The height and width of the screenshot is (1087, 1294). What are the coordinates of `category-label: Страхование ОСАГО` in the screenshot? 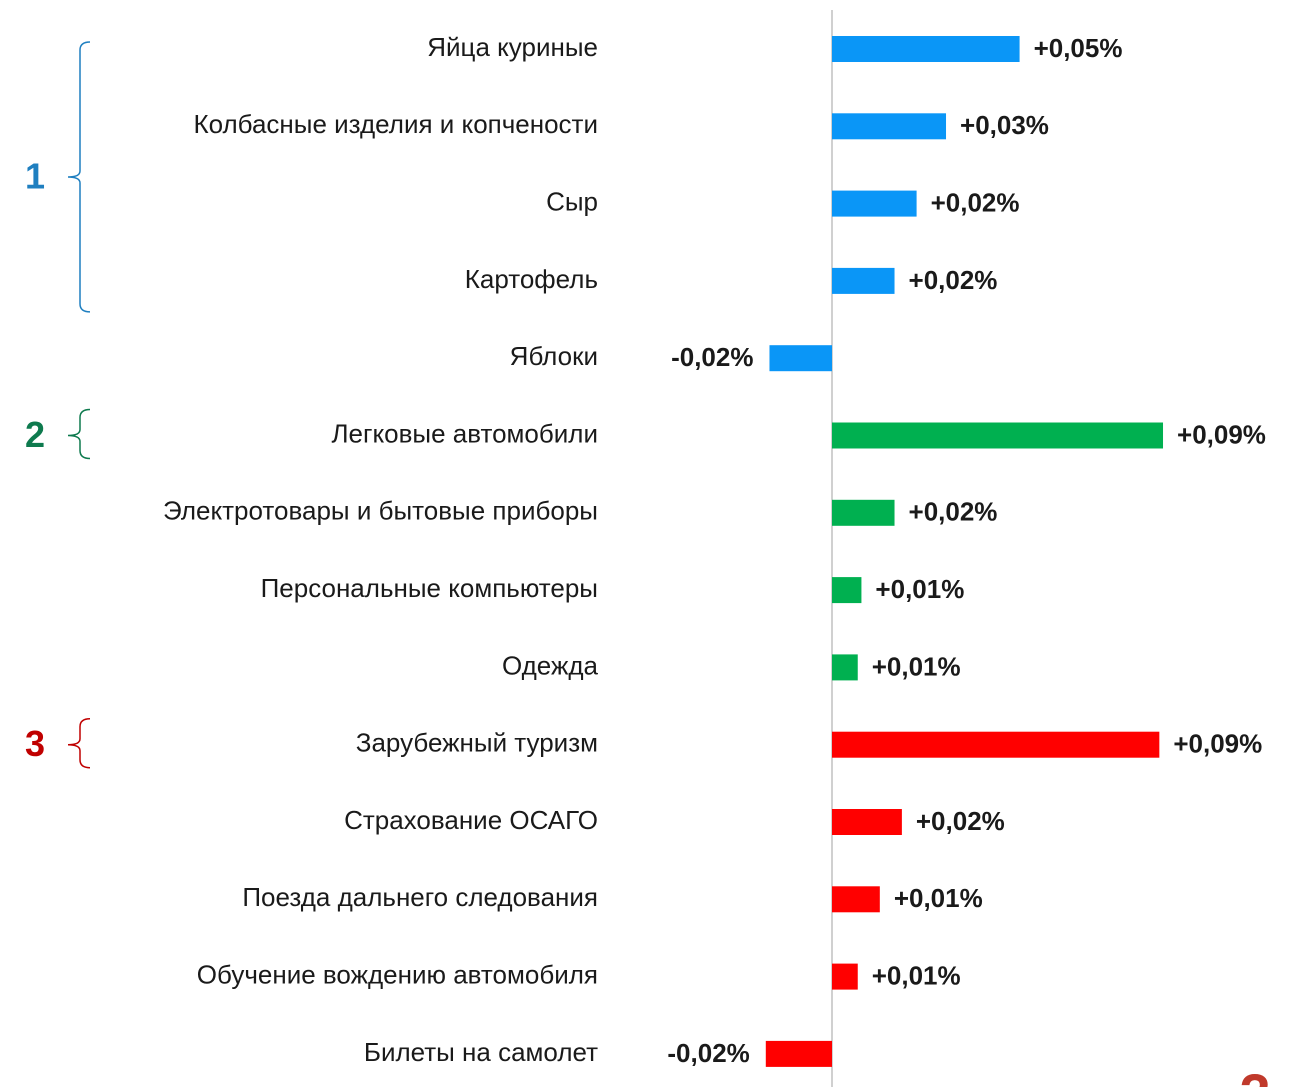 It's located at (471, 820).